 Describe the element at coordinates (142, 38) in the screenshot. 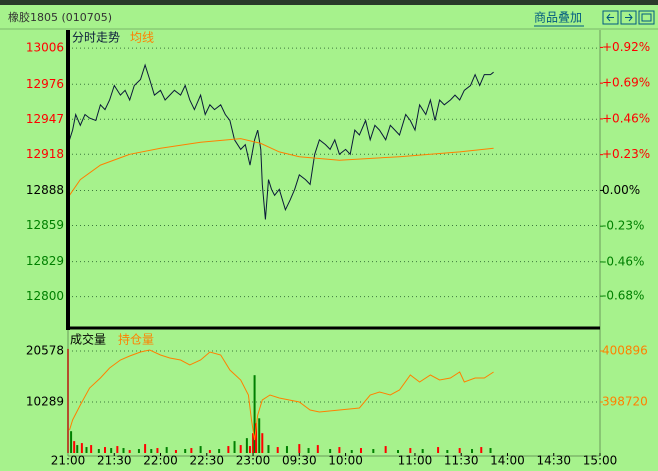

I see `legend-label: 均线` at that location.